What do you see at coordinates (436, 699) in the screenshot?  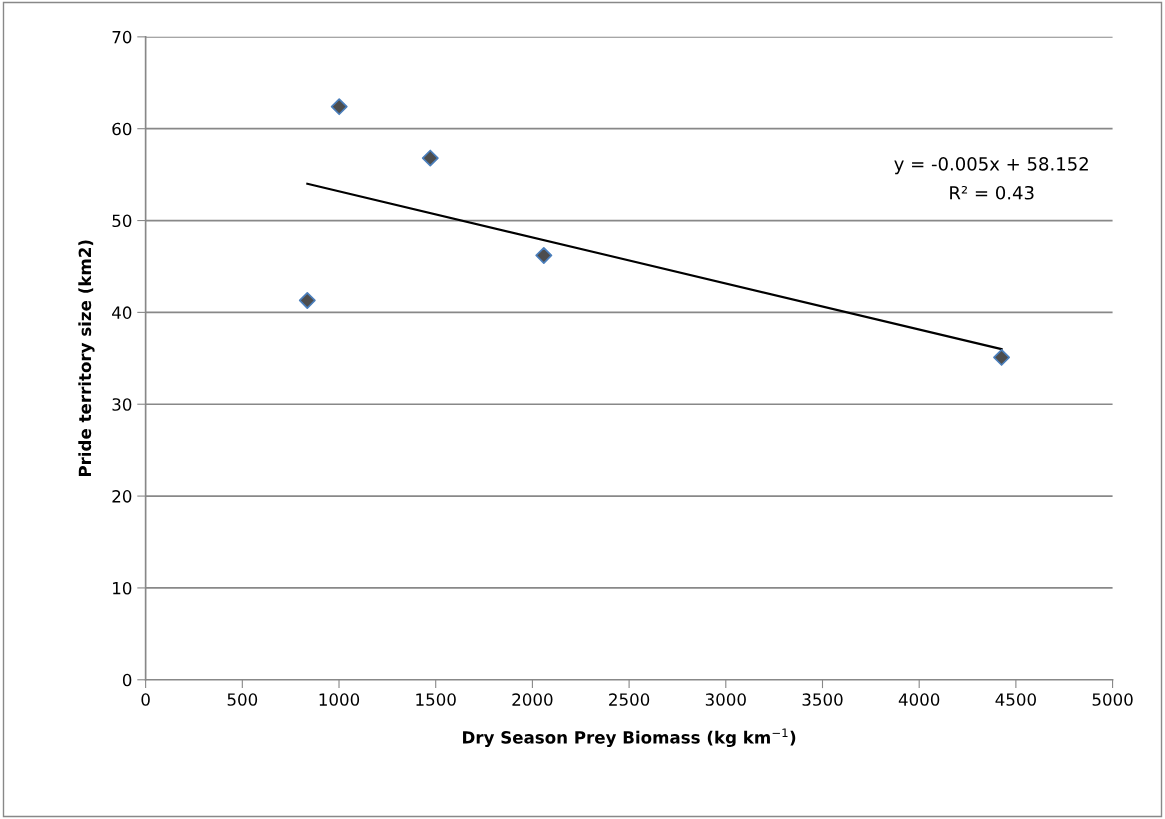 I see `x-tick-label: 1500` at bounding box center [436, 699].